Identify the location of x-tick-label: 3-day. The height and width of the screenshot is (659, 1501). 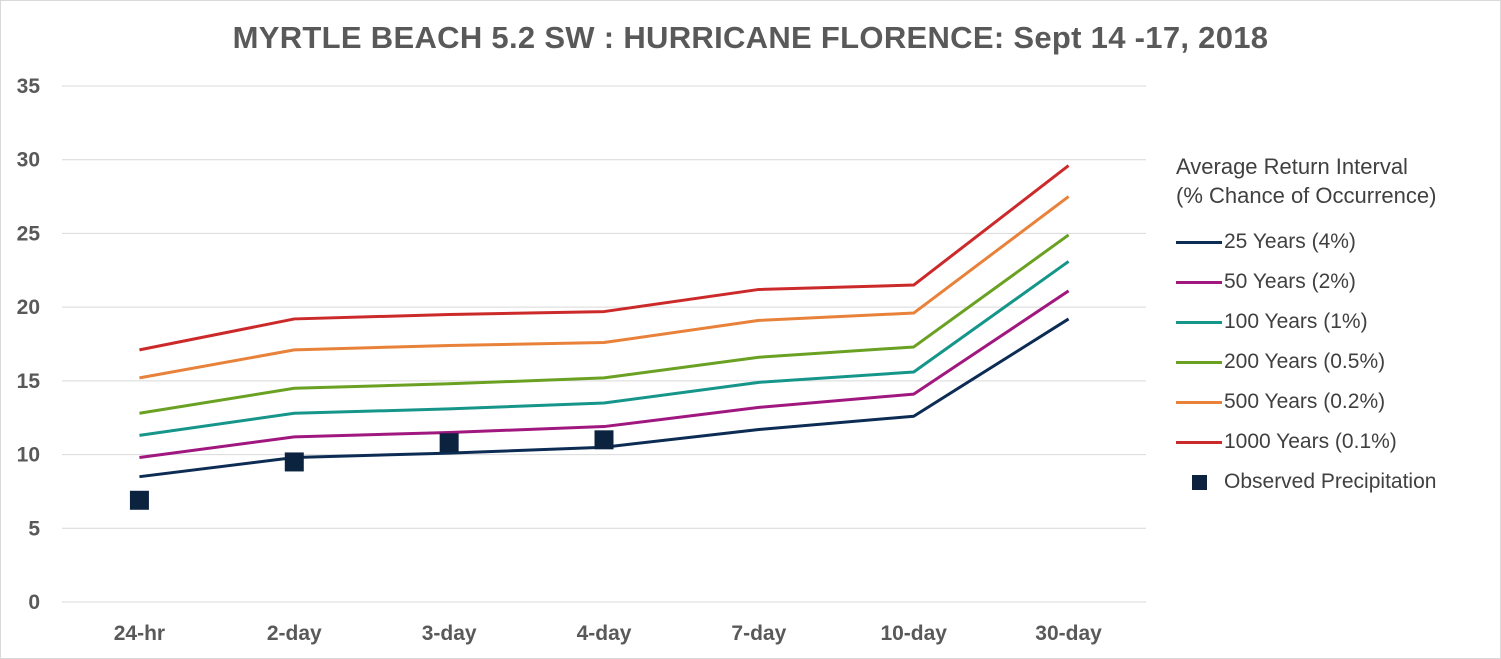
(449, 633).